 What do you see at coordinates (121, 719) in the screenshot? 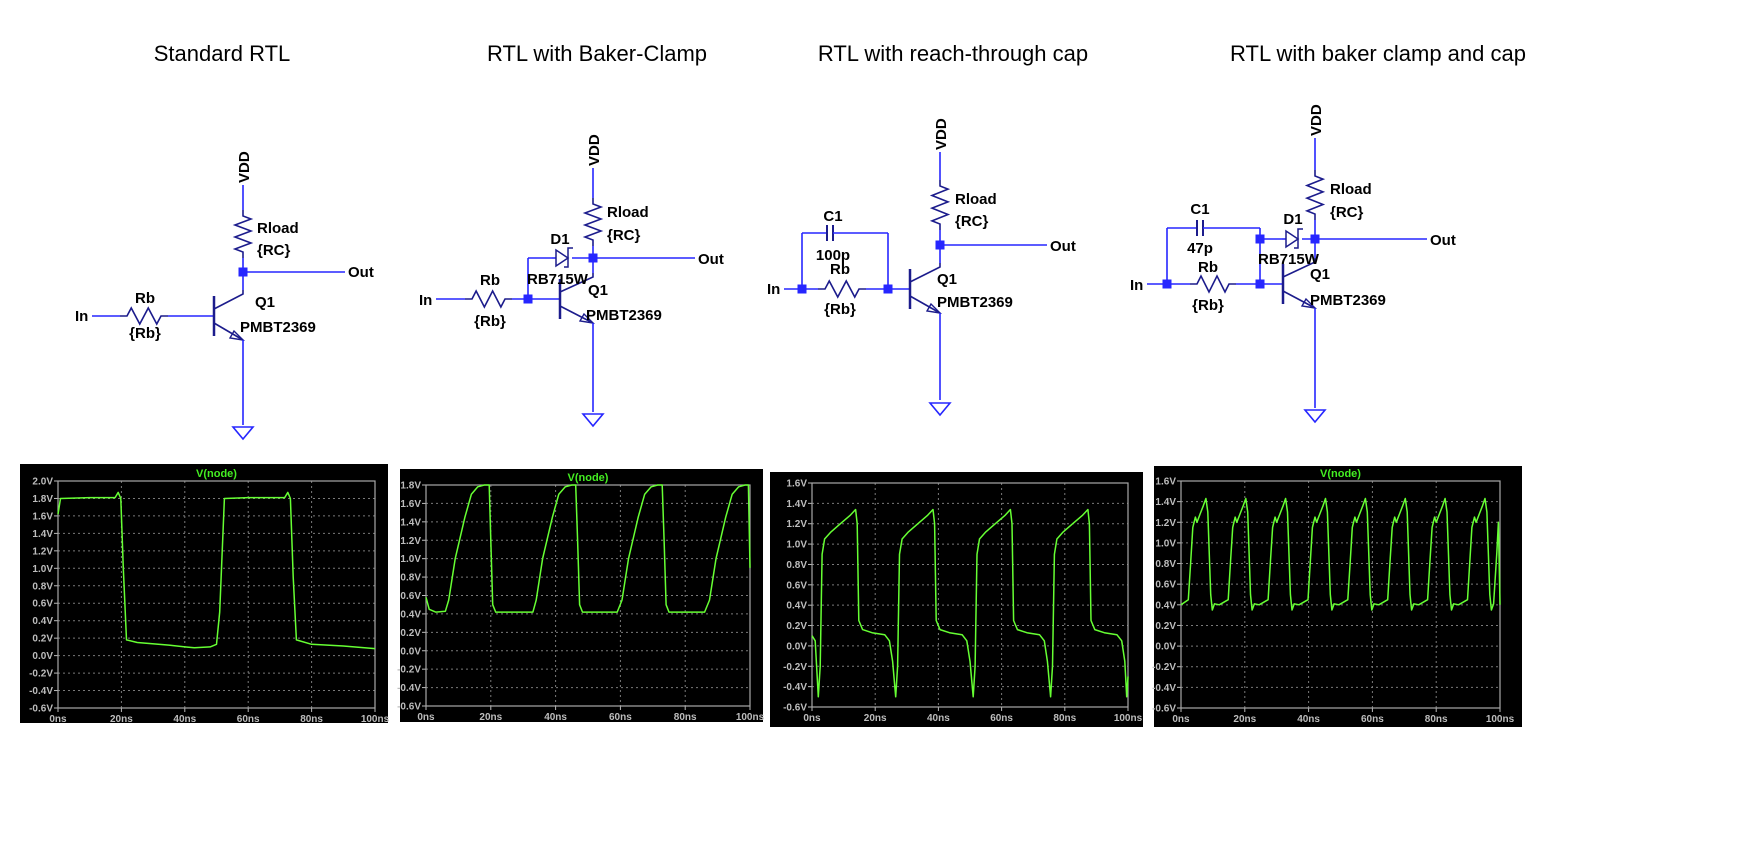
I see `x-tick-label: 20ns` at bounding box center [121, 719].